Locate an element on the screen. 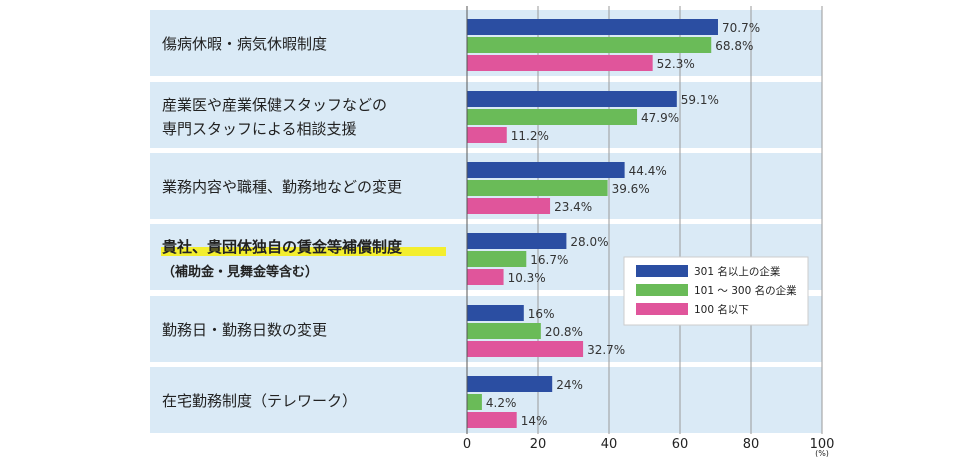  value-label: 20.8% is located at coordinates (564, 332).